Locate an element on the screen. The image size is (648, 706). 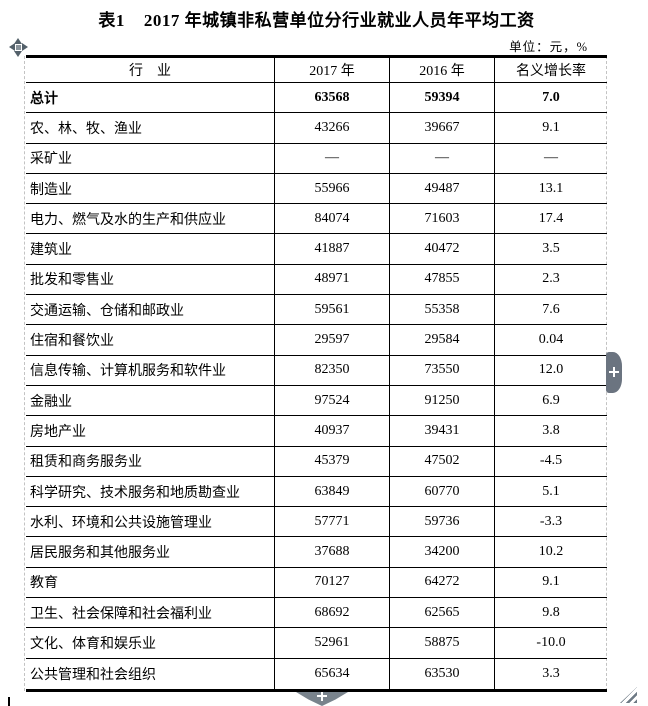
table-row: 租赁和商务服务业 45379 47502 -4.5 is located at coordinates (316, 461).